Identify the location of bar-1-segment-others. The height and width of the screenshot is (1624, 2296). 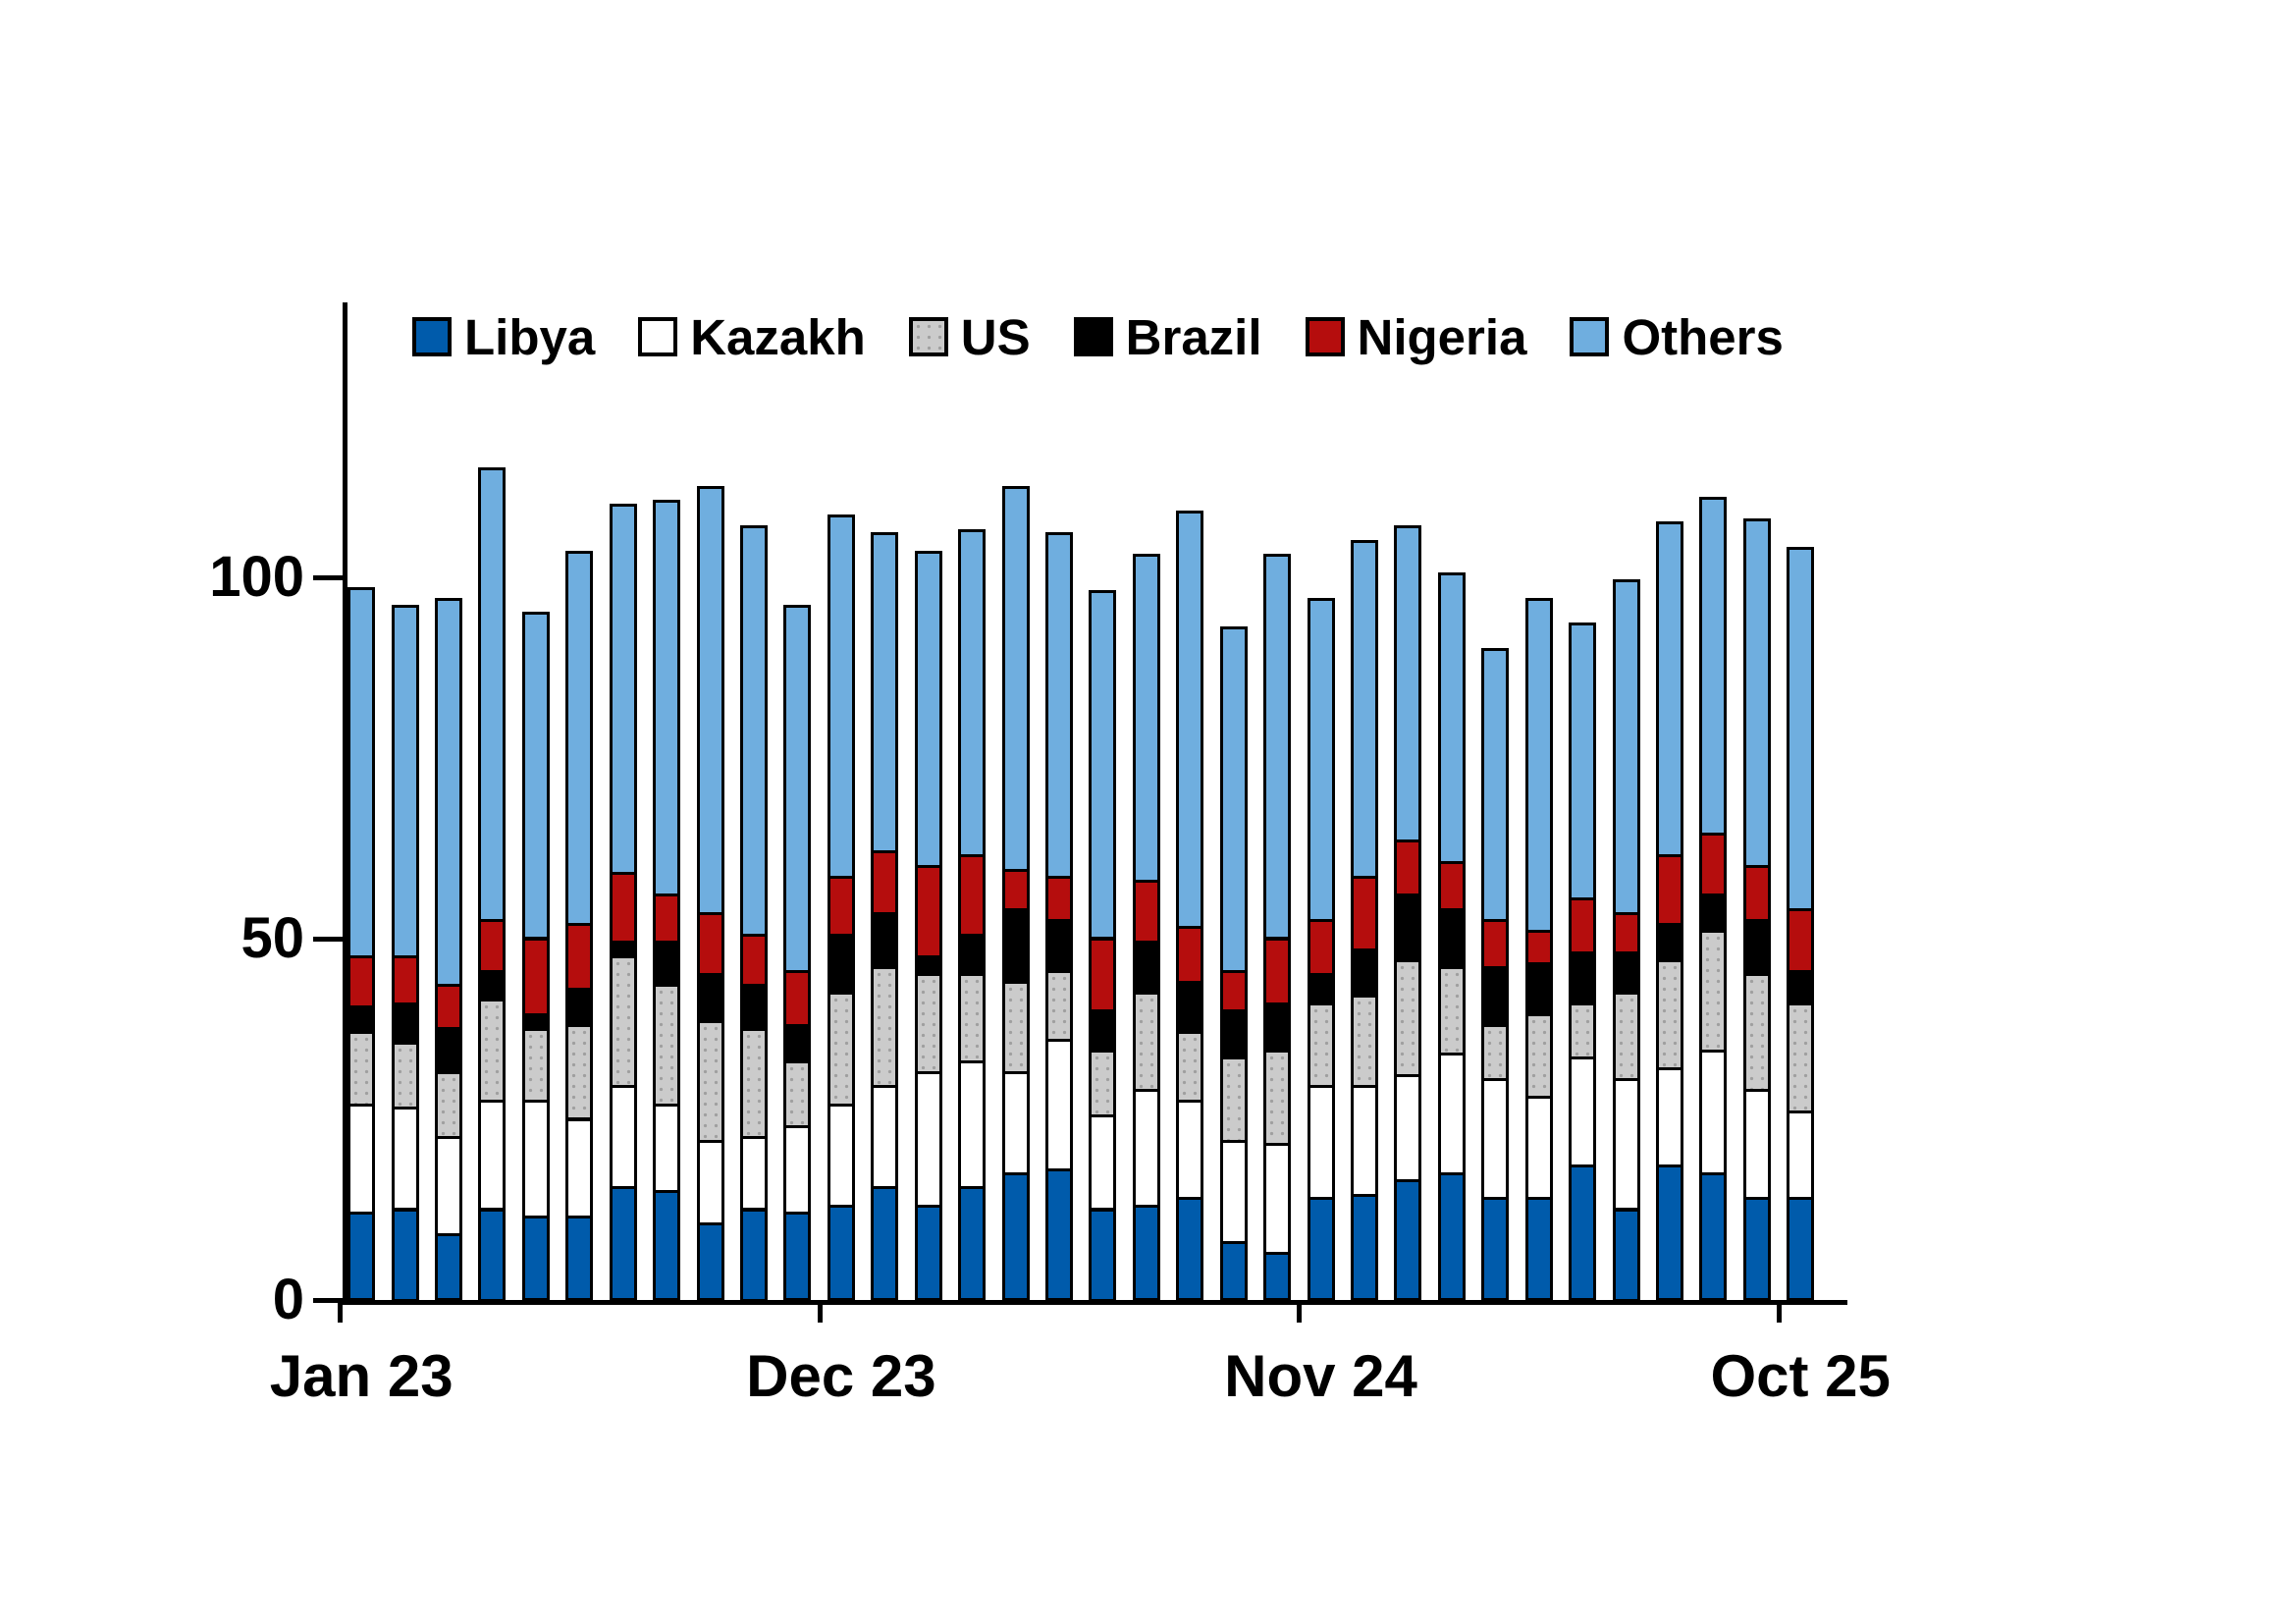
(362, 772).